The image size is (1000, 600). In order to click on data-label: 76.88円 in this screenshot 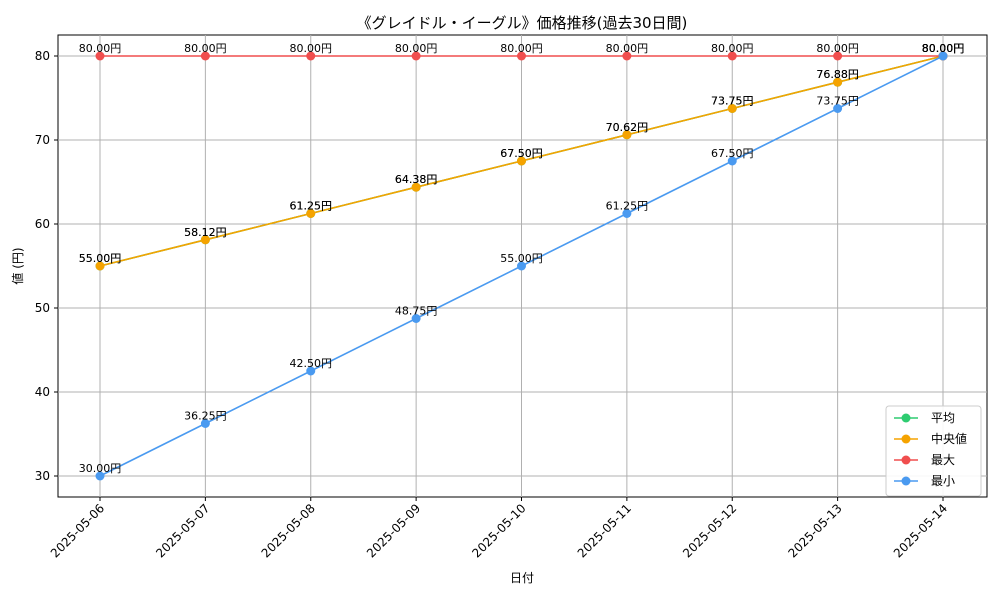, I will do `click(837, 74)`.